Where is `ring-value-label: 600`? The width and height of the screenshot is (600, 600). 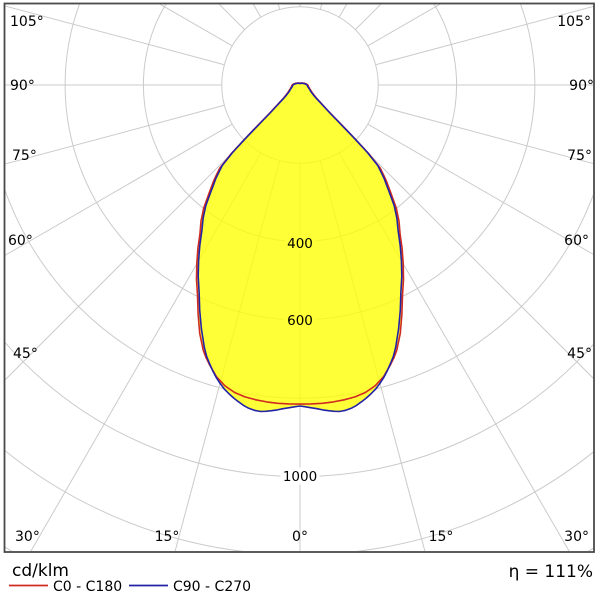
ring-value-label: 600 is located at coordinates (300, 321).